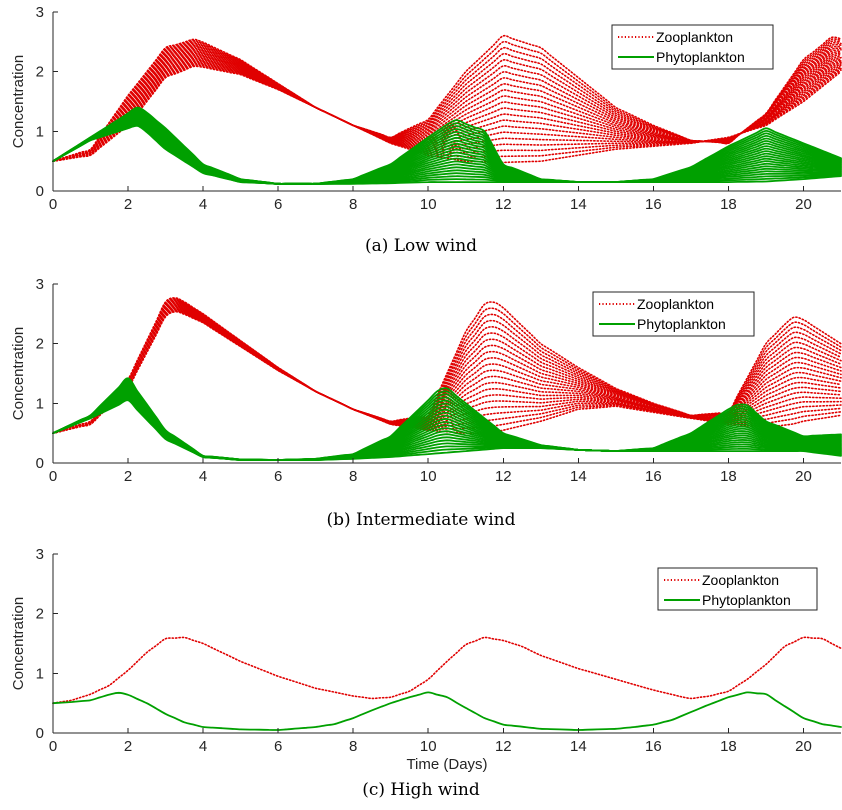 The width and height of the screenshot is (842, 810). I want to click on caption-high-wind: (c) High wind, so click(421, 790).